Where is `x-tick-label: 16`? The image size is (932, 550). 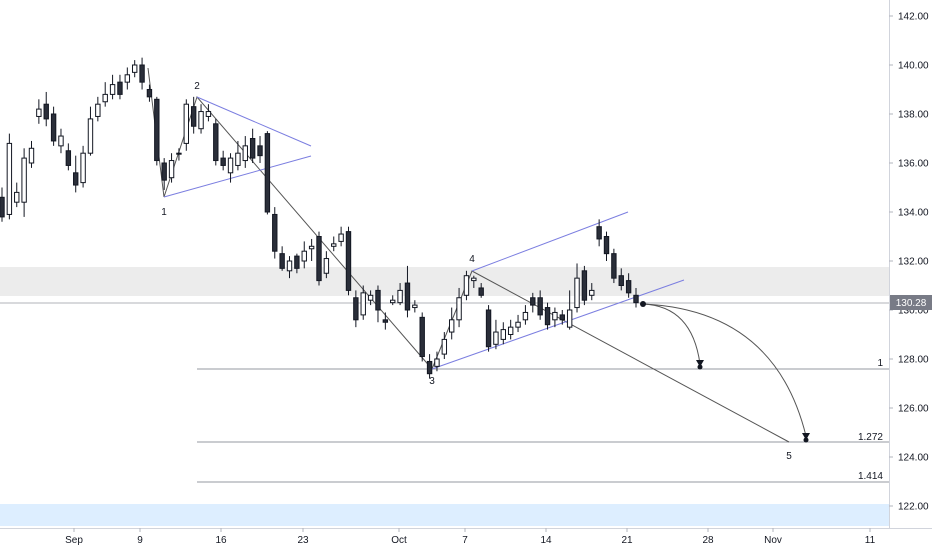 x-tick-label: 16 is located at coordinates (221, 540).